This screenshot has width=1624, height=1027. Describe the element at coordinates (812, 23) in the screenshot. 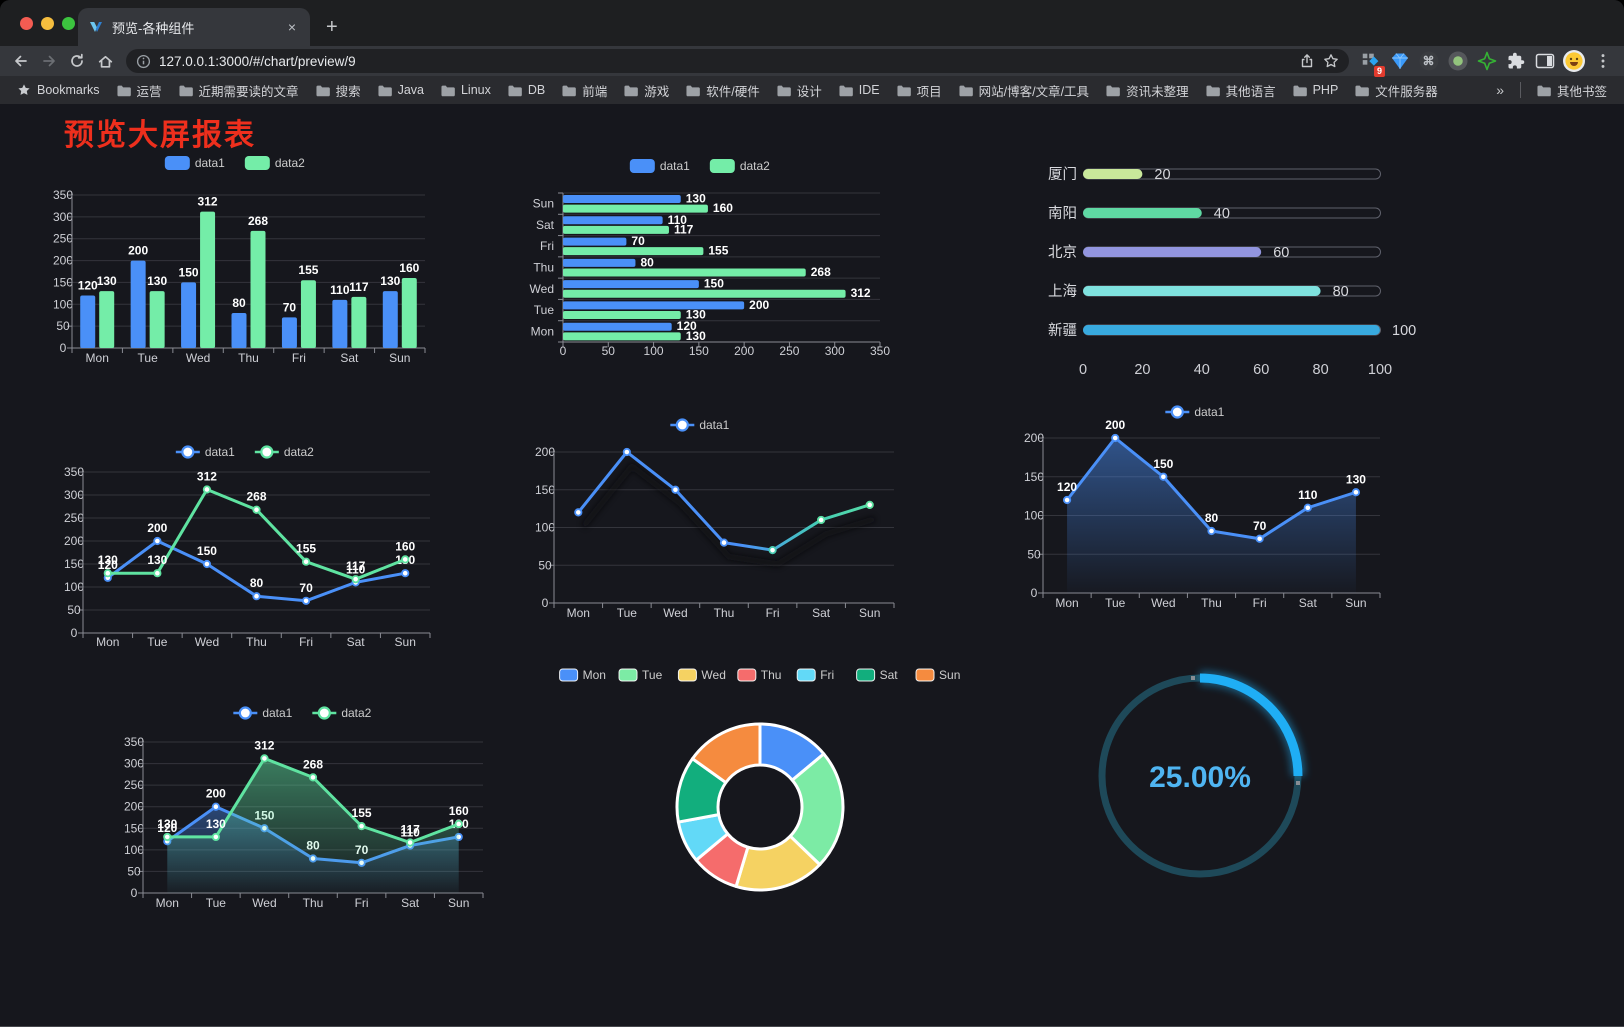

I see `titlebar: 预览-各种组件 × +` at that location.